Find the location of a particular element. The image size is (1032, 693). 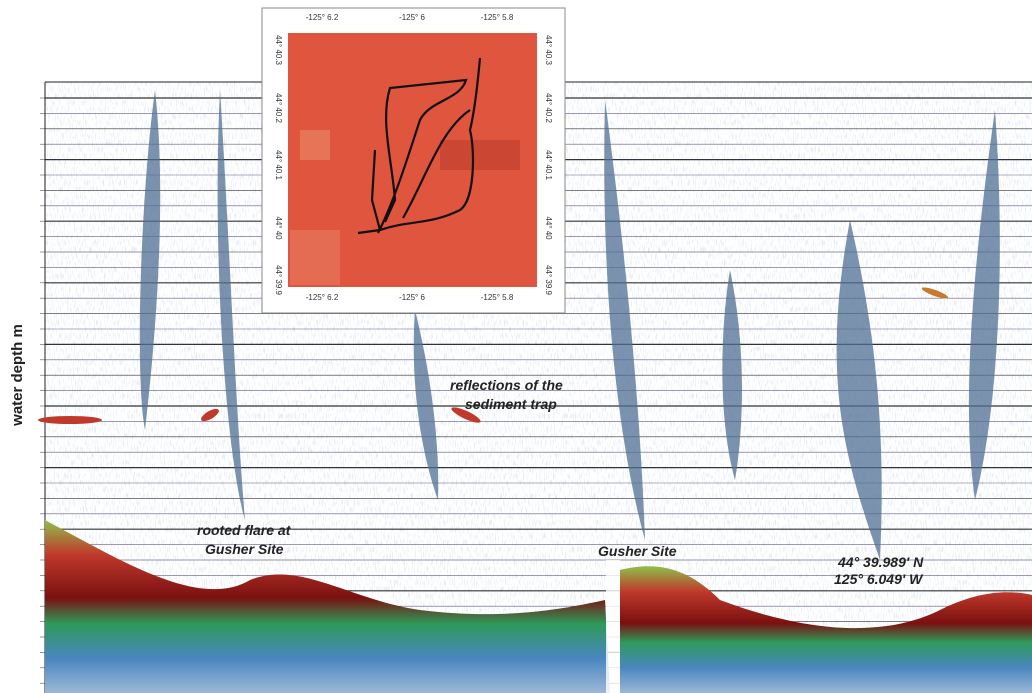

data-gap is located at coordinates (613, 626).